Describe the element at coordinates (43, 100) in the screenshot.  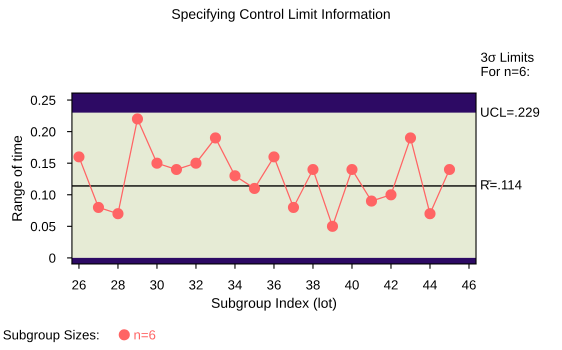
I see `y-tick-label: 0.25` at that location.